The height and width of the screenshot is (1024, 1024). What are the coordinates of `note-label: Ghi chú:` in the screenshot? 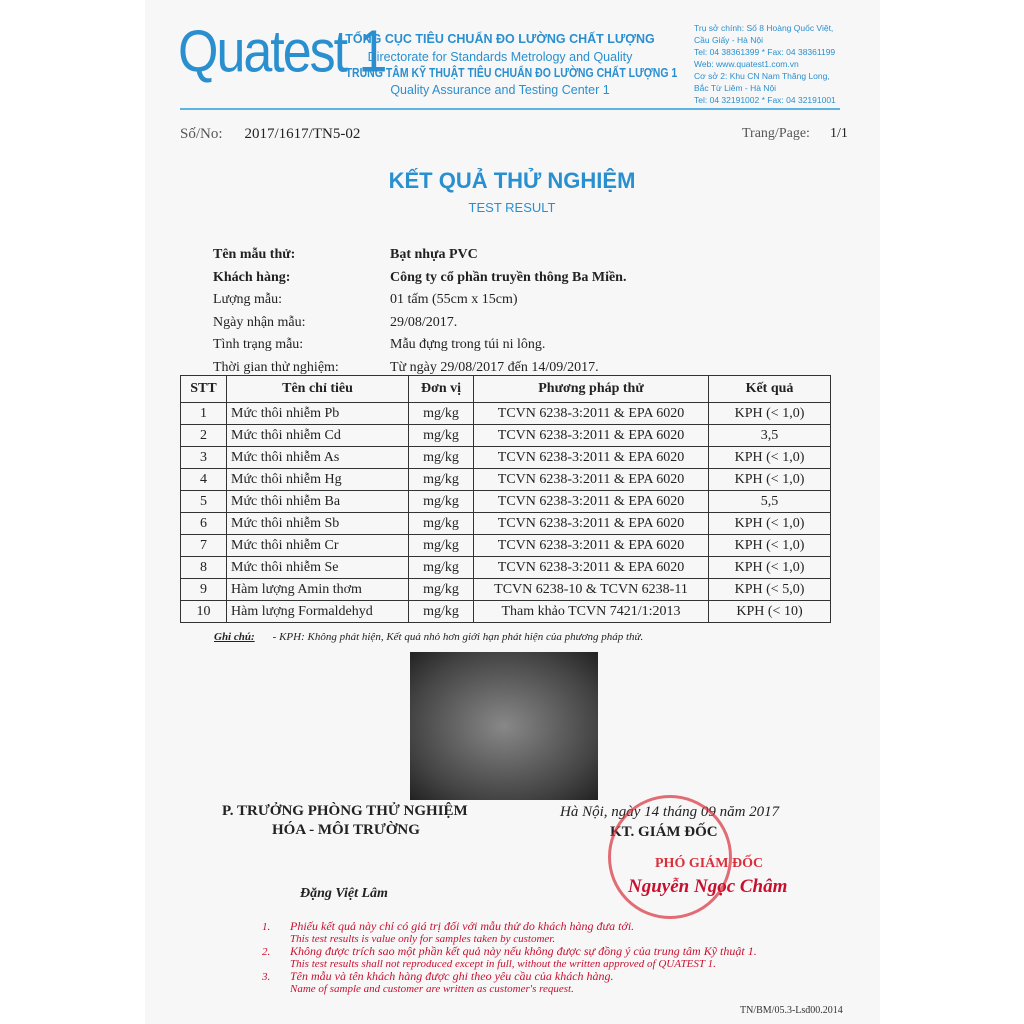 It's located at (234, 637).